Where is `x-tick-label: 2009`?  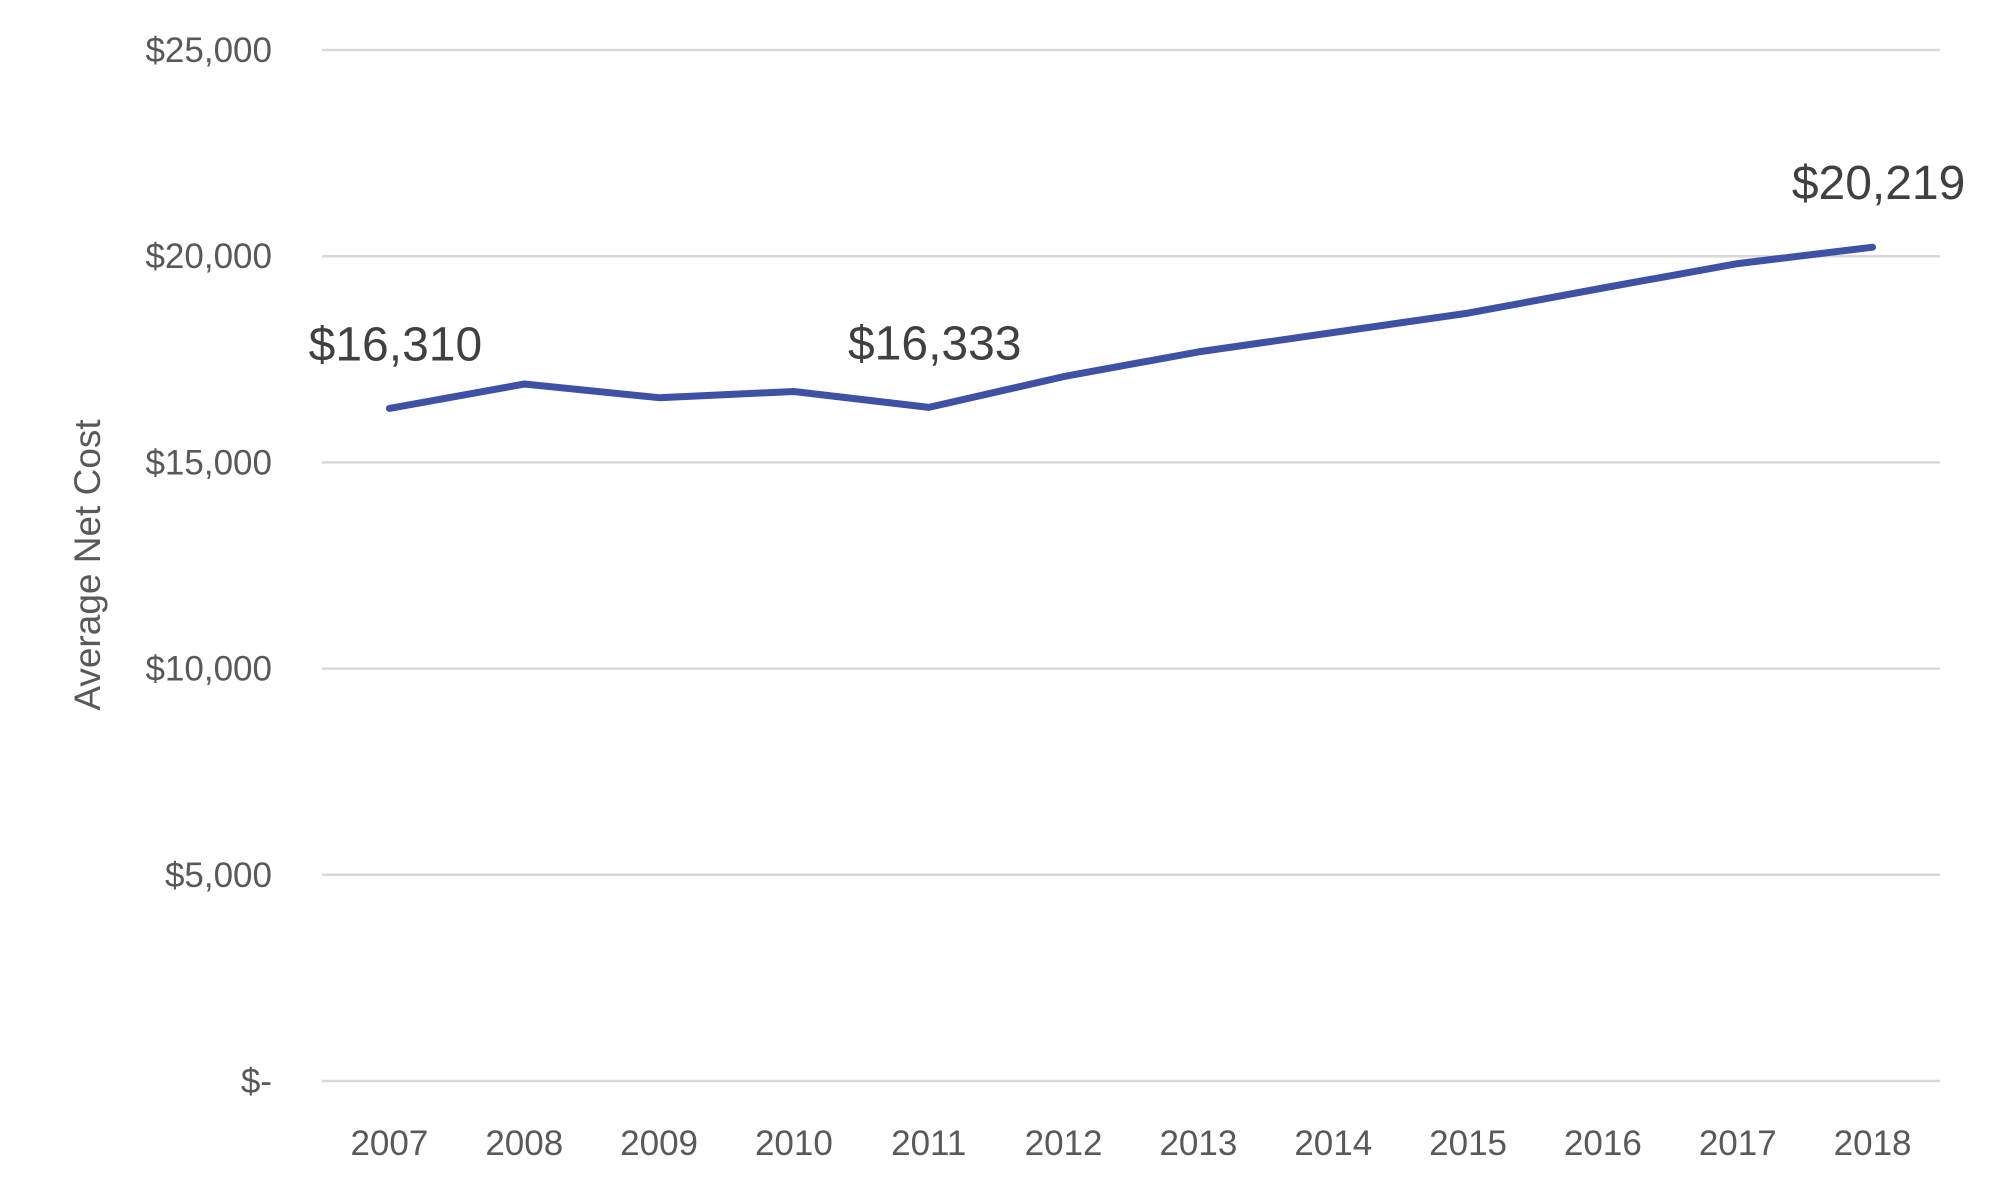
x-tick-label: 2009 is located at coordinates (659, 1143).